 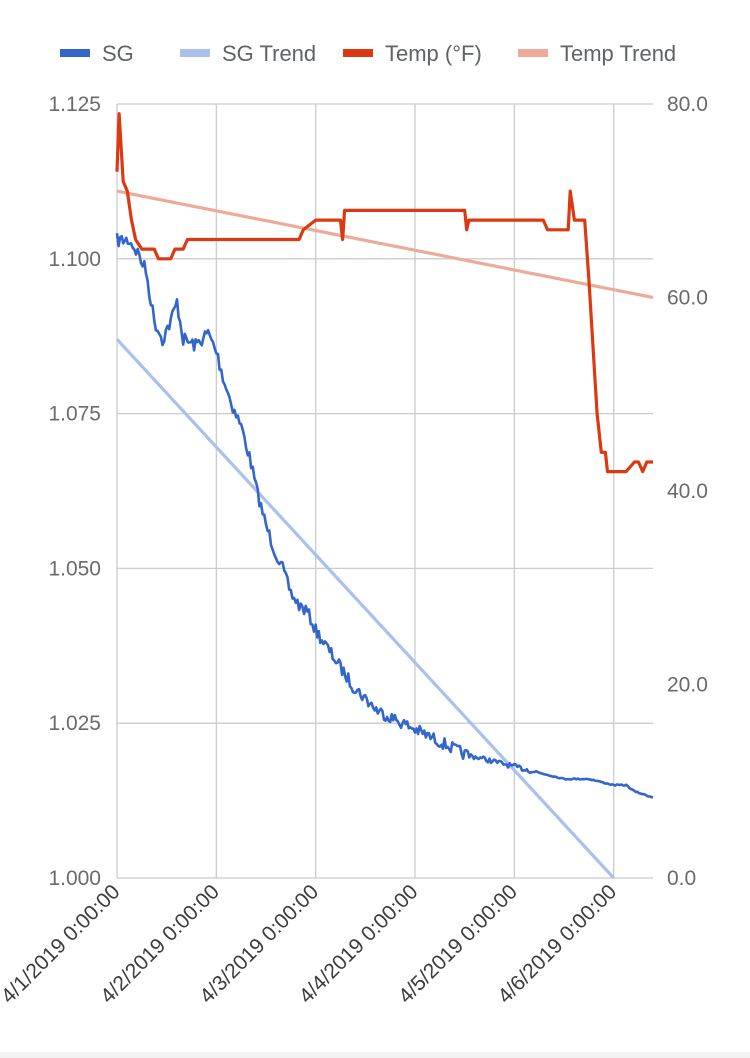 I want to click on left-axis-ticks: 1.000 1.025 1.050 1.075 1.100 1.125, so click(x=74, y=491).